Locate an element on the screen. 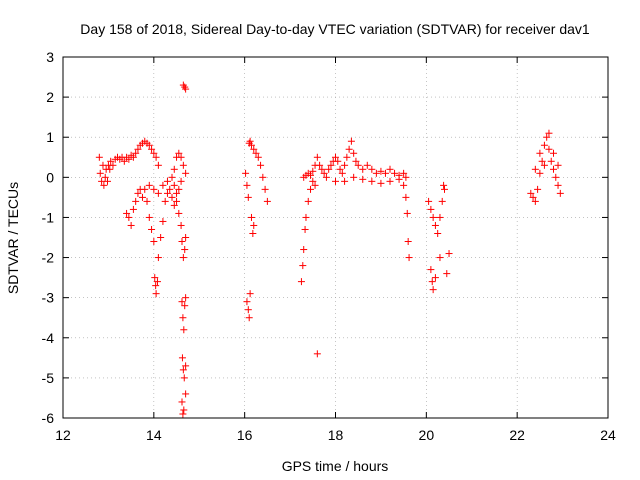 This screenshot has width=640, height=480. y-tick-label: 3 is located at coordinates (50, 57).